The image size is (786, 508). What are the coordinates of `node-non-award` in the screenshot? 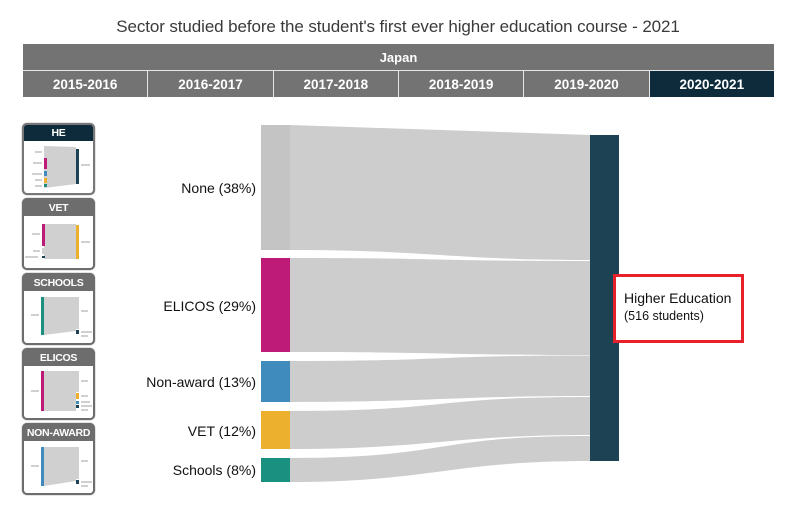 It's located at (275, 381).